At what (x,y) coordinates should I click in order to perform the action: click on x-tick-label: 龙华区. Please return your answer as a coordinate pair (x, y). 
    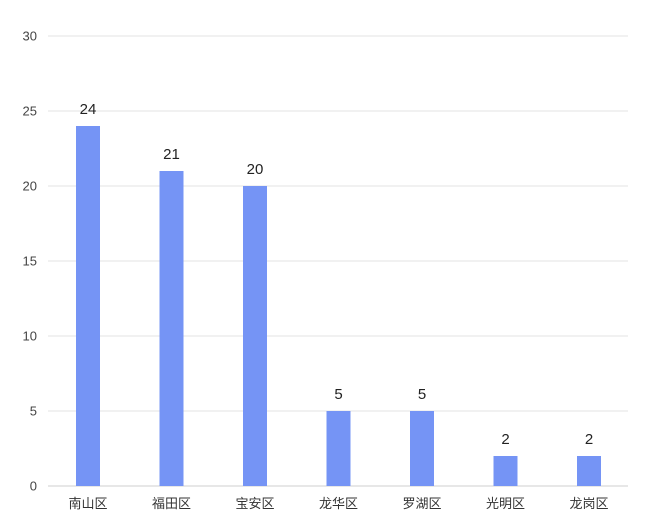
    Looking at the image, I should click on (338, 504).